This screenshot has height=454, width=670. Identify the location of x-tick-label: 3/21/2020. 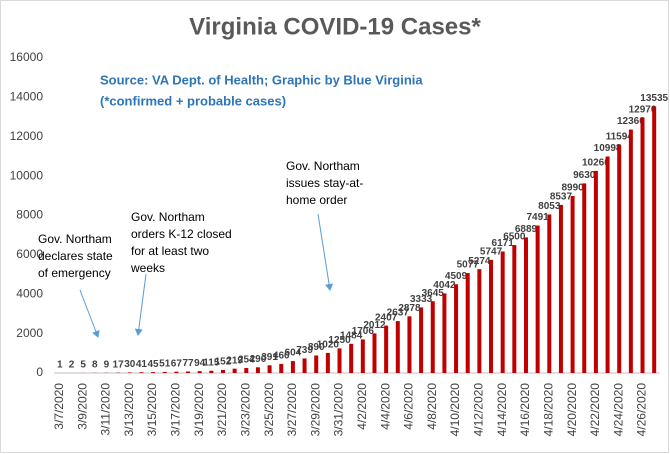
(222, 410).